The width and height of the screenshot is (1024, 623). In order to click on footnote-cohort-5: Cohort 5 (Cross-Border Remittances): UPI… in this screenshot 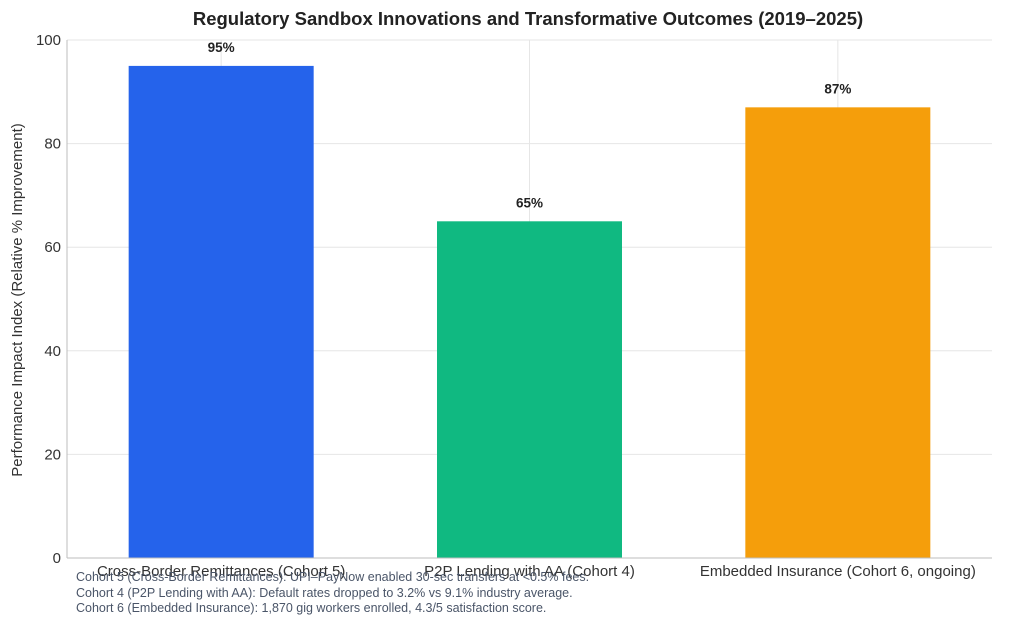, I will do `click(333, 577)`.